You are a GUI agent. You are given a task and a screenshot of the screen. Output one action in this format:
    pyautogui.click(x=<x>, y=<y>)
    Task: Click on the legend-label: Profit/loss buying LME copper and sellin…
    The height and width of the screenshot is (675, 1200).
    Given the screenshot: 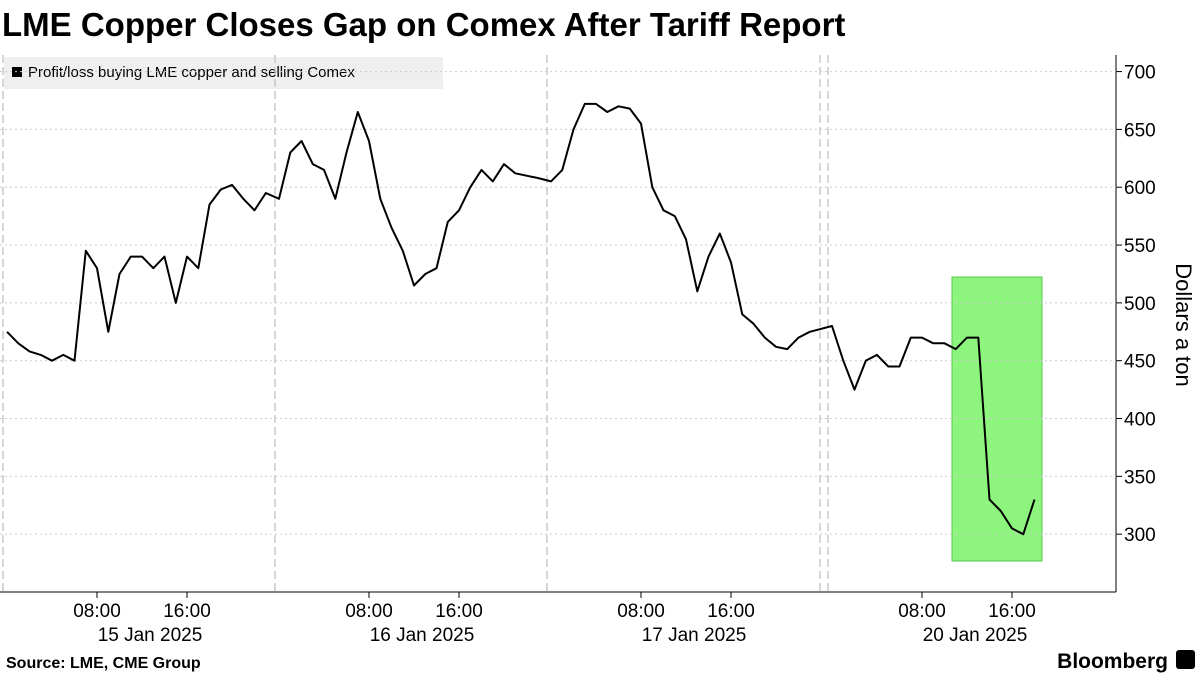 What is the action you would take?
    pyautogui.click(x=191, y=72)
    